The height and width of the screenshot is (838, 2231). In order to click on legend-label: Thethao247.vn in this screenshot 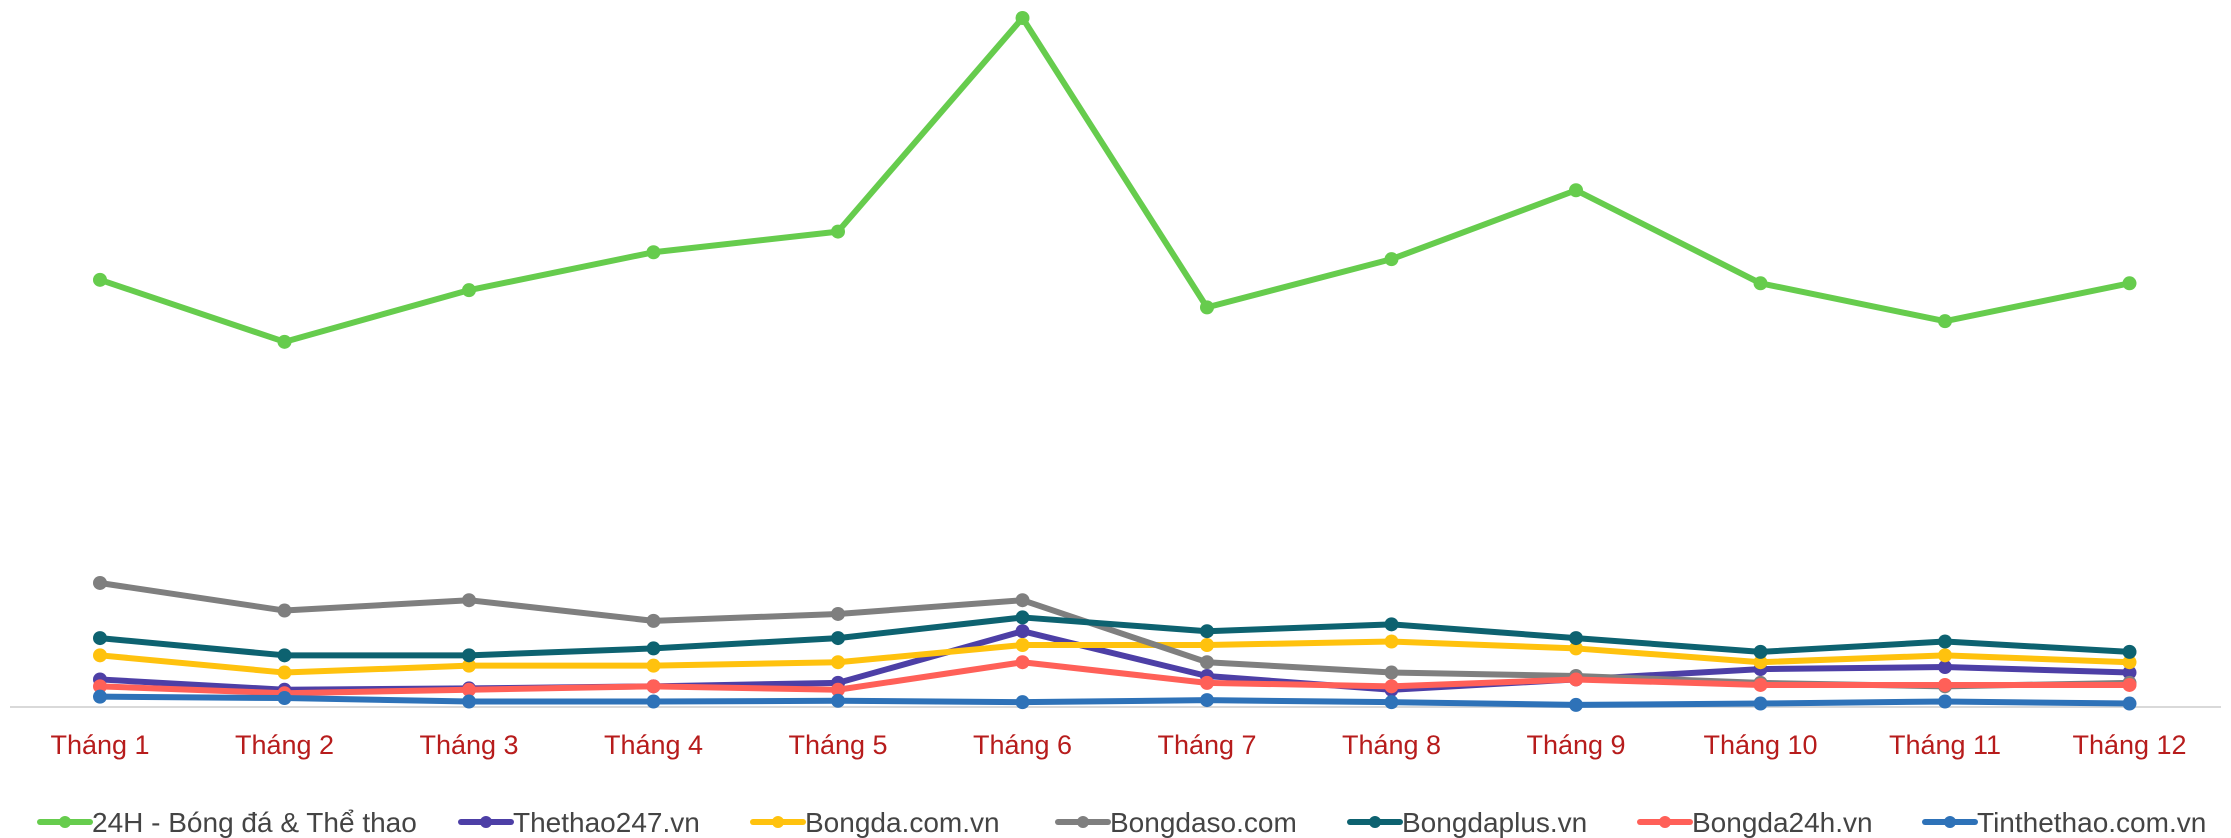, I will do `click(606, 822)`.